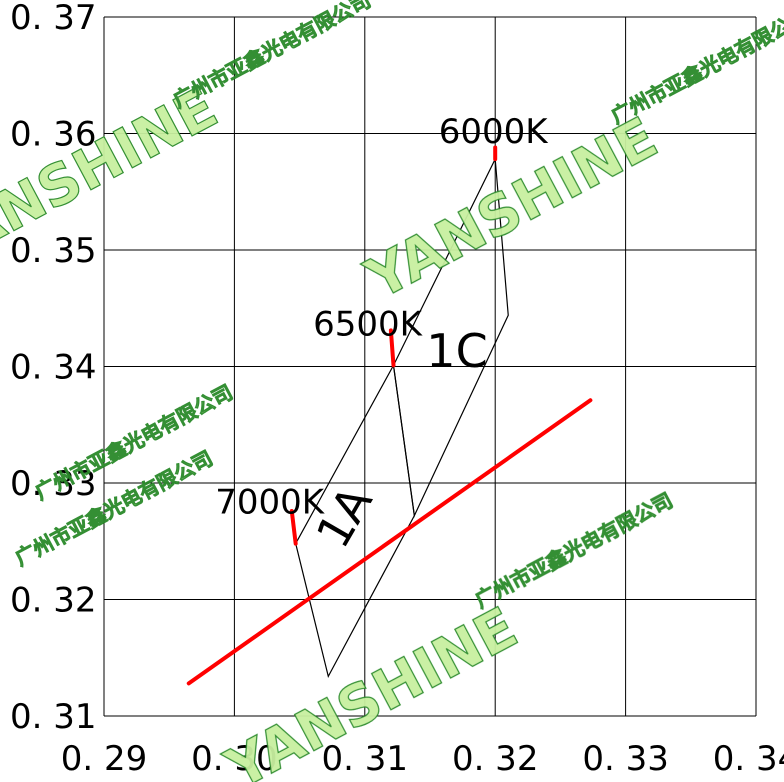 The width and height of the screenshot is (784, 782). What do you see at coordinates (234, 759) in the screenshot?
I see `x-tick-label: 0. 30` at bounding box center [234, 759].